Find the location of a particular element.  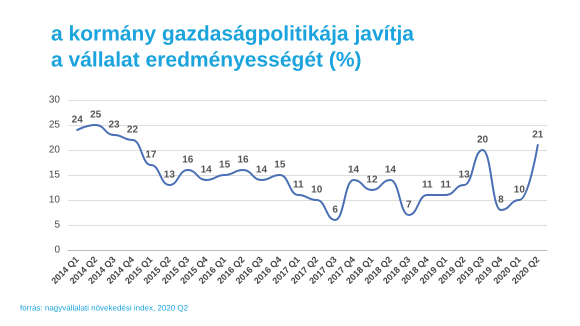

data-label: 21 is located at coordinates (538, 135).